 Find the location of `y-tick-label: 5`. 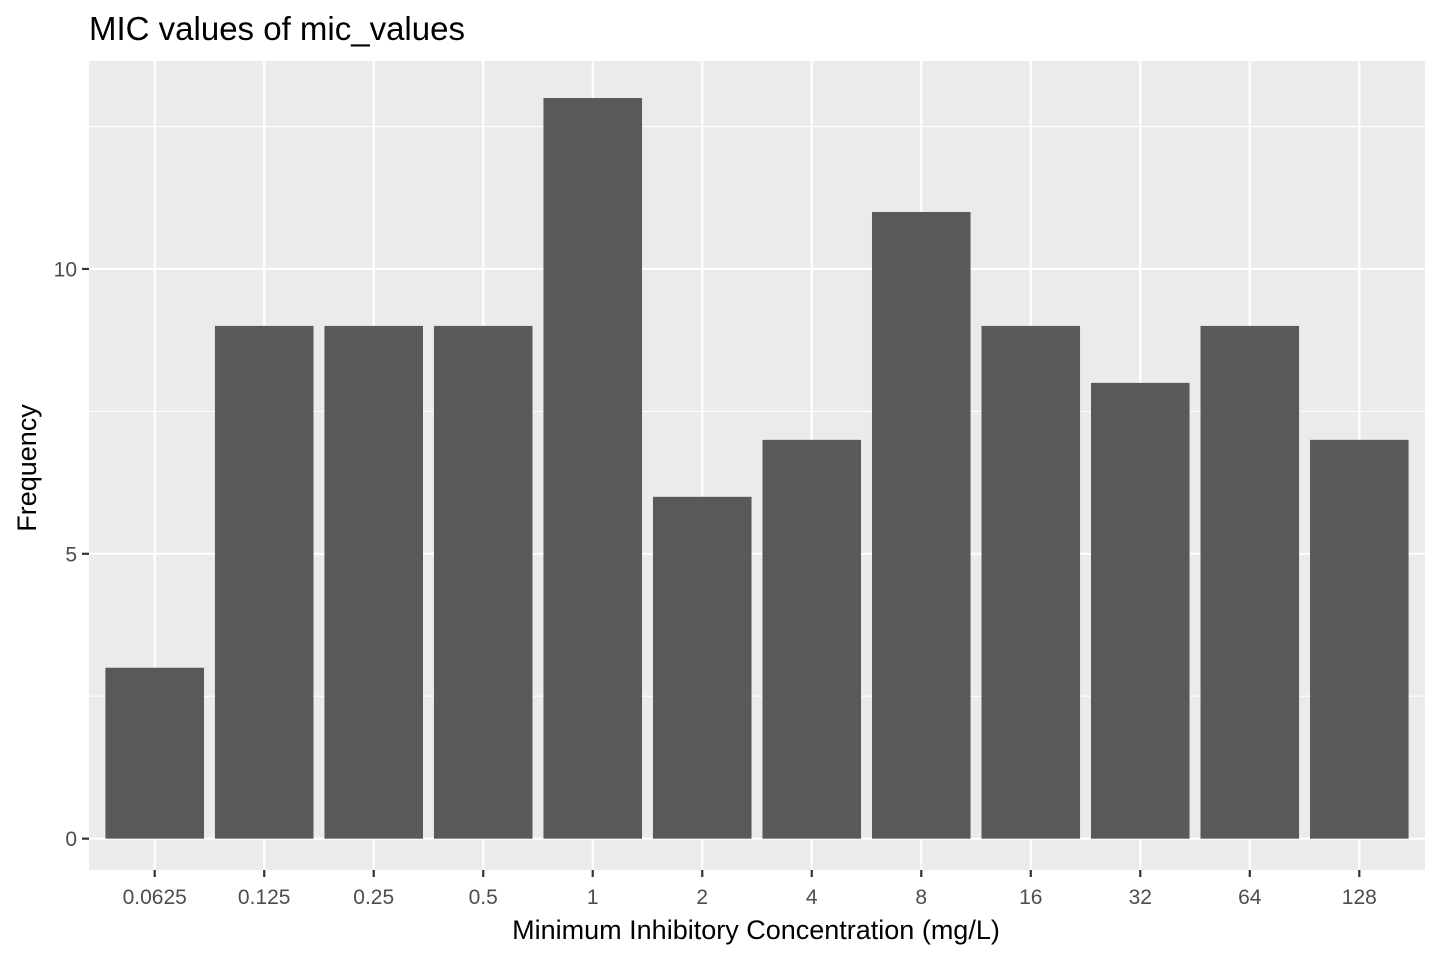

y-tick-label: 5 is located at coordinates (71, 554).